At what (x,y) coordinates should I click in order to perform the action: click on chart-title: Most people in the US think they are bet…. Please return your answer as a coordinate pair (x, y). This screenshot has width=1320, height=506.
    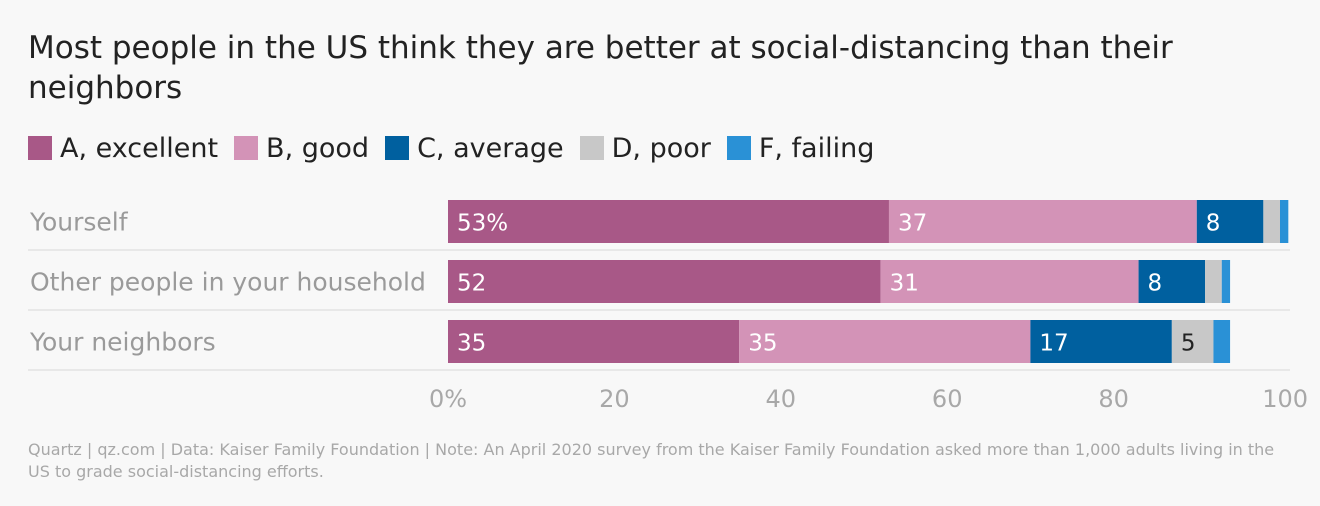
    Looking at the image, I should click on (600, 68).